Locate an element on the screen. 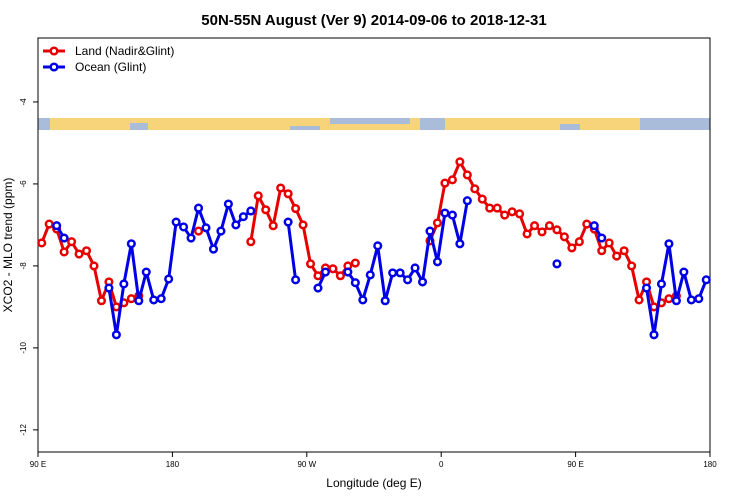  x-axis-label: Longitude (deg E) is located at coordinates (373, 483).